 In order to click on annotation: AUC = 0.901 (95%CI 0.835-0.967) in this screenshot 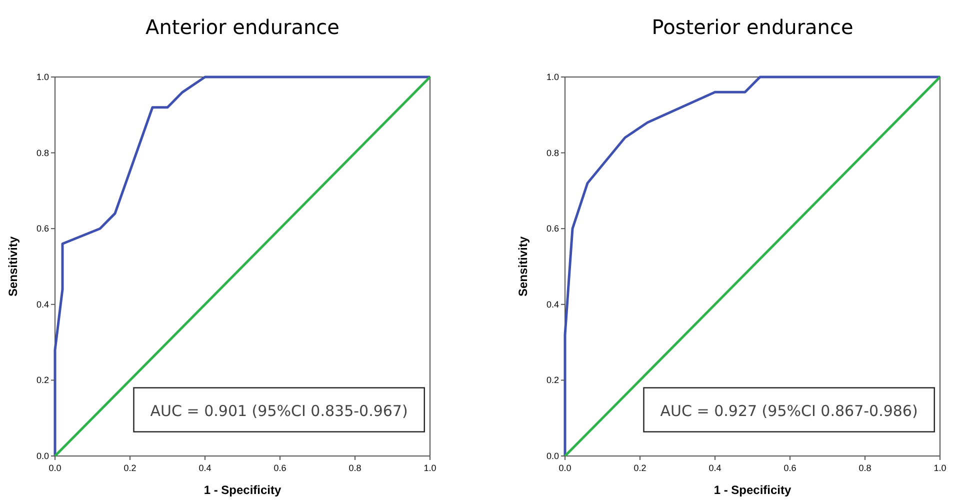, I will do `click(279, 411)`.